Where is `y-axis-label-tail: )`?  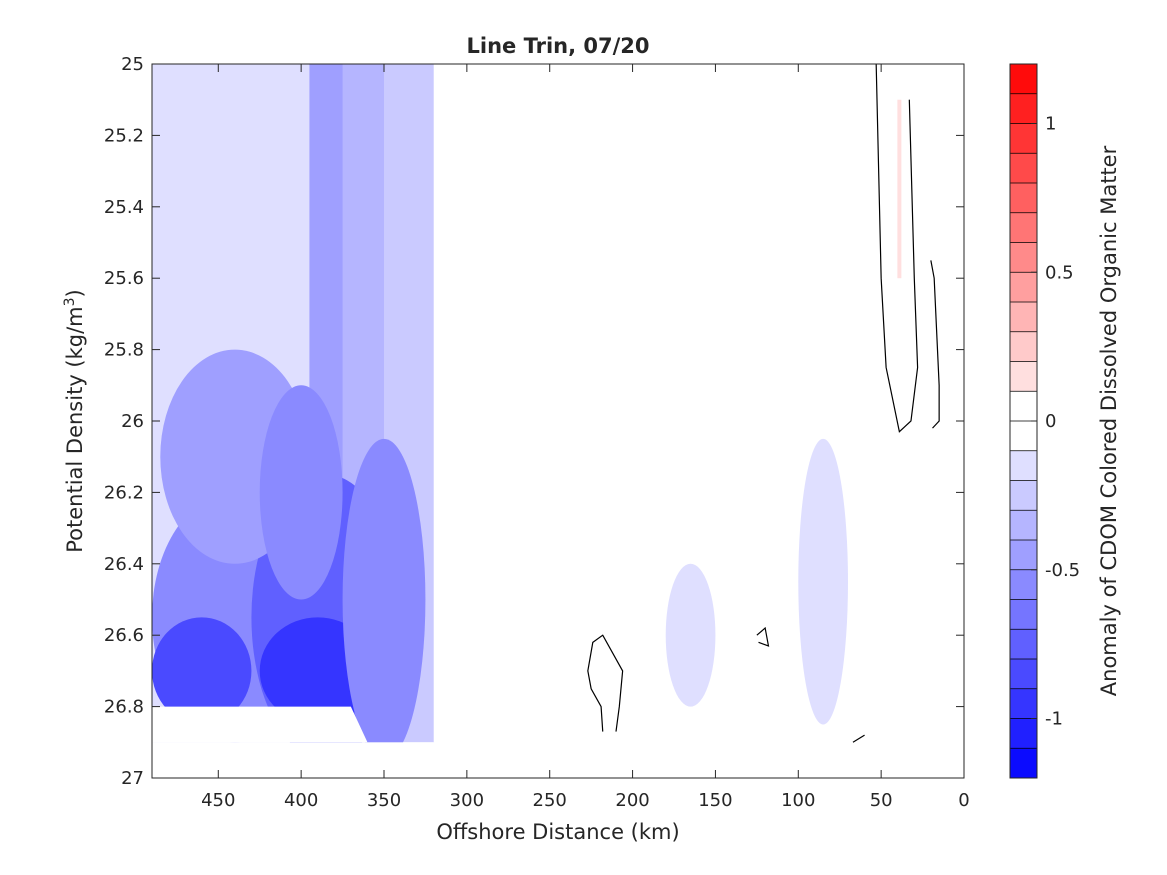 y-axis-label-tail: ) is located at coordinates (75, 293).